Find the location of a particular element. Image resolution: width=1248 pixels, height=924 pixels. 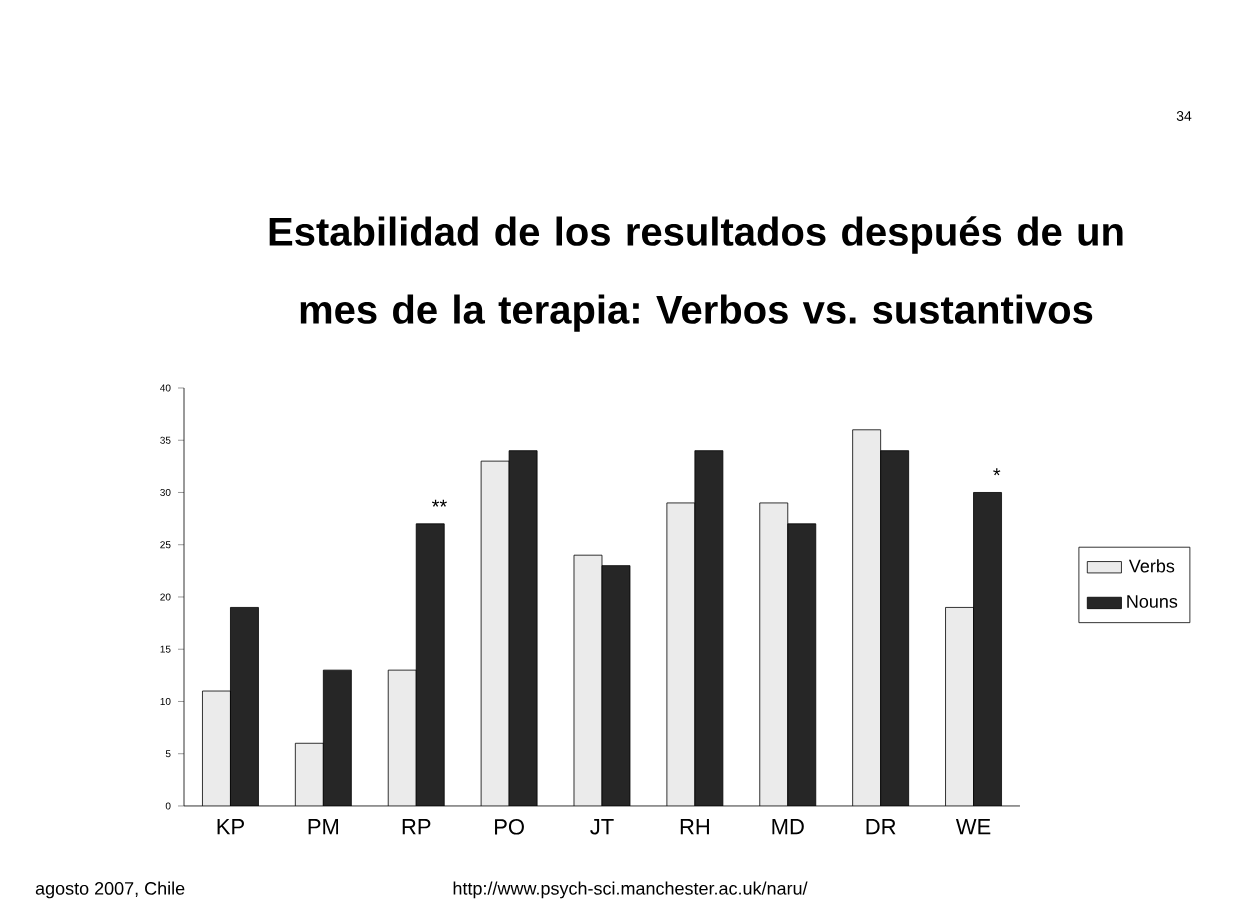

legend-label: Nouns is located at coordinates (1152, 601).